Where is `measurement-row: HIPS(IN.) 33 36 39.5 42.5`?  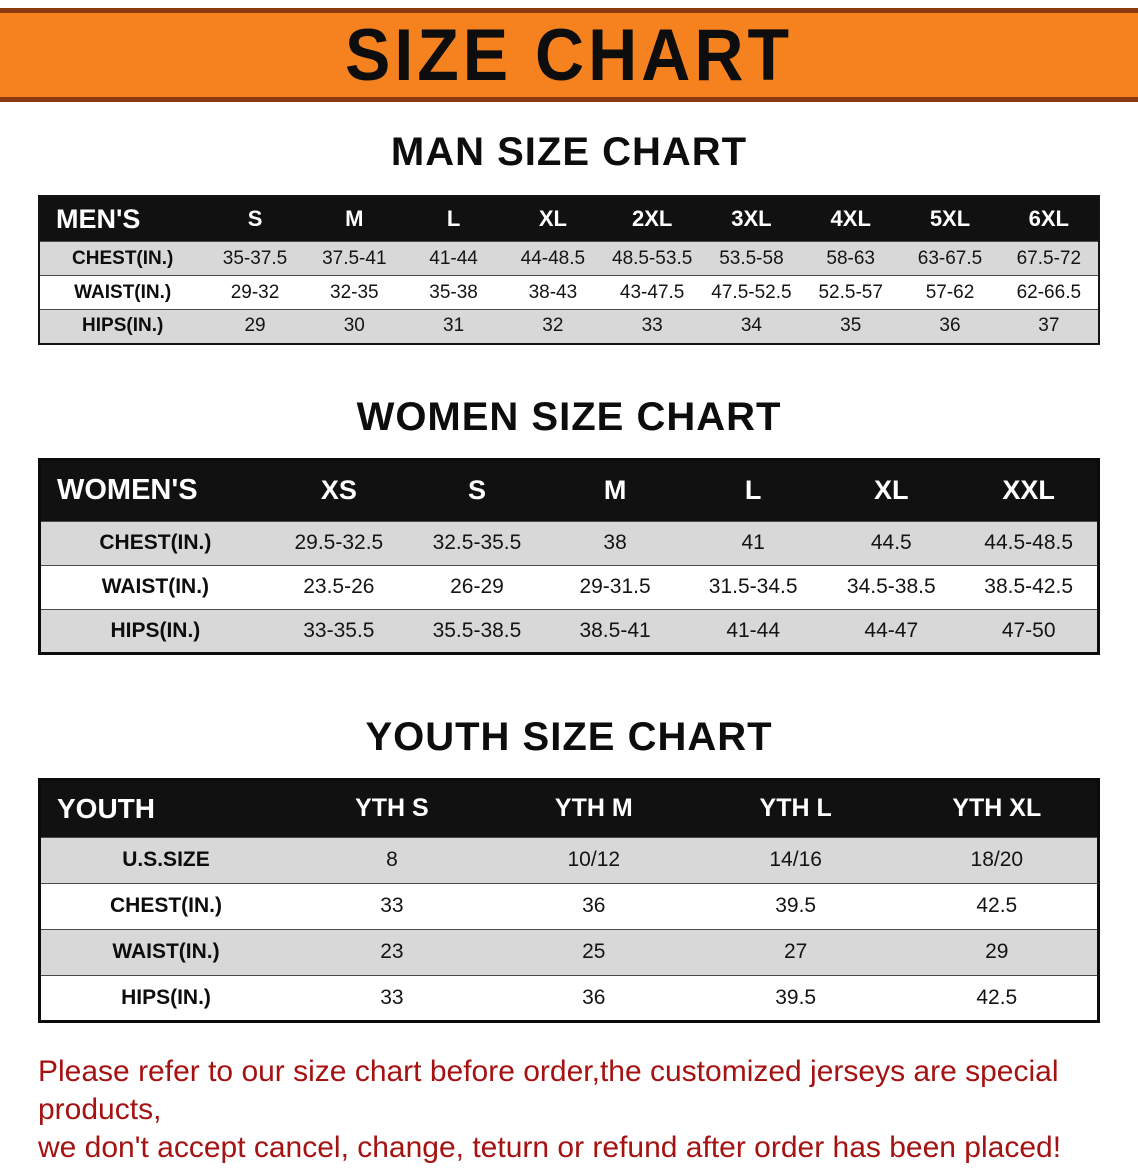 measurement-row: HIPS(IN.) 33 36 39.5 42.5 is located at coordinates (569, 998).